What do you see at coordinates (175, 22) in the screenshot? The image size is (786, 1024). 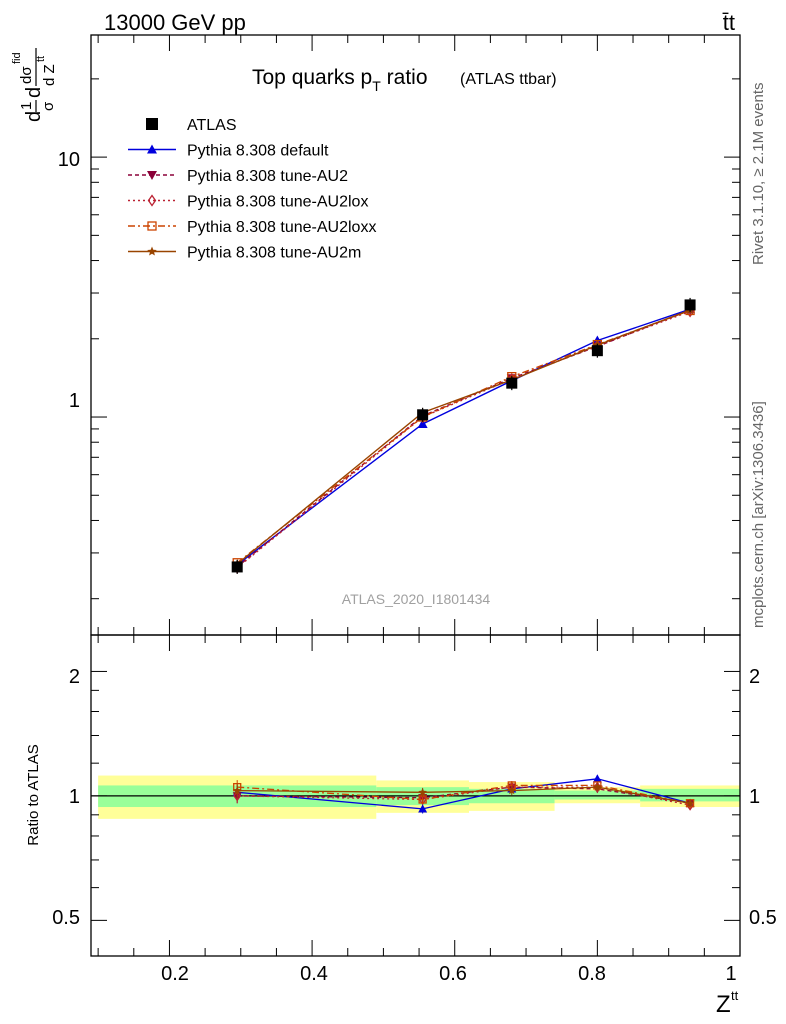 I see `header-left: 13000 GeV pp` at bounding box center [175, 22].